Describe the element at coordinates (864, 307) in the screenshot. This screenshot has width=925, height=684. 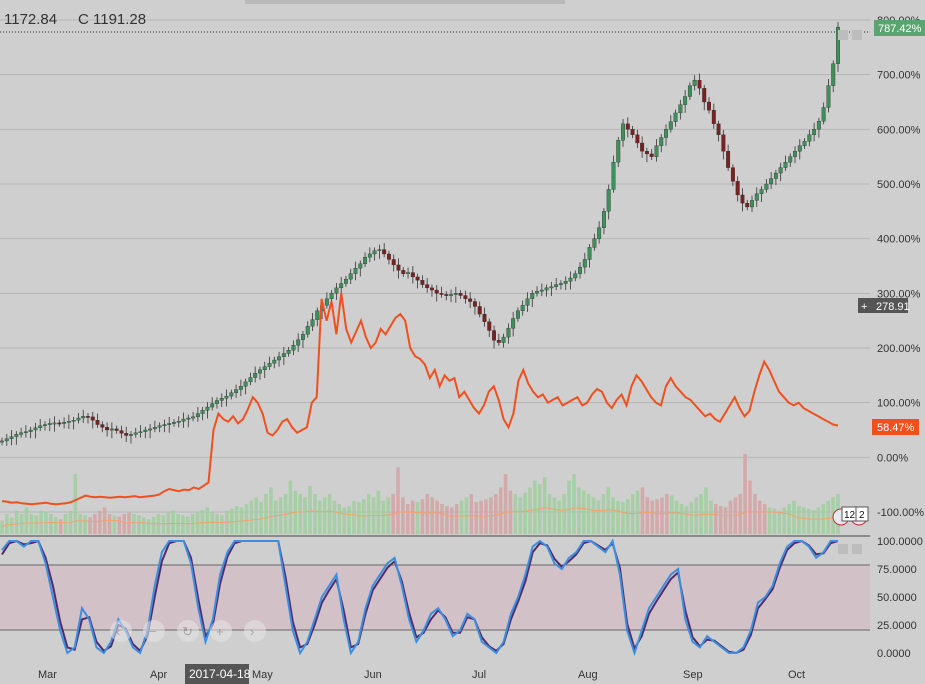
I see `plus-icon: +` at that location.